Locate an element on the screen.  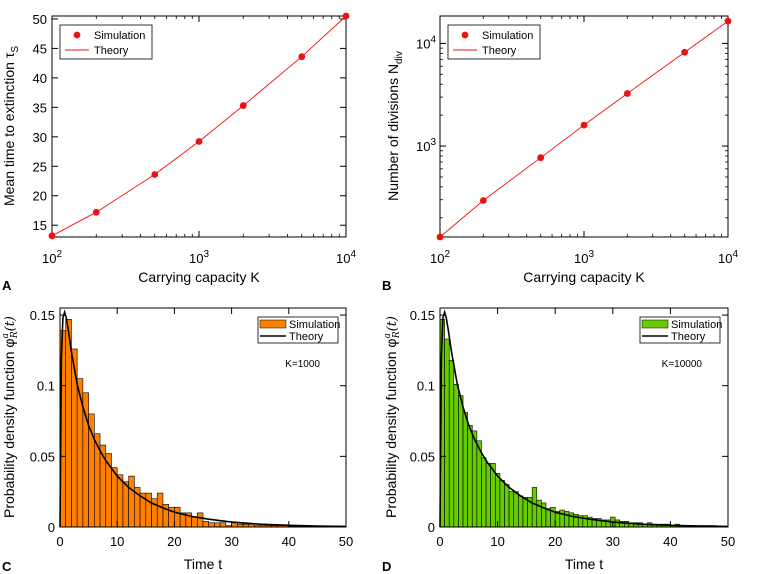
panel-c-x-tick-label: 40 is located at coordinates (289, 541).